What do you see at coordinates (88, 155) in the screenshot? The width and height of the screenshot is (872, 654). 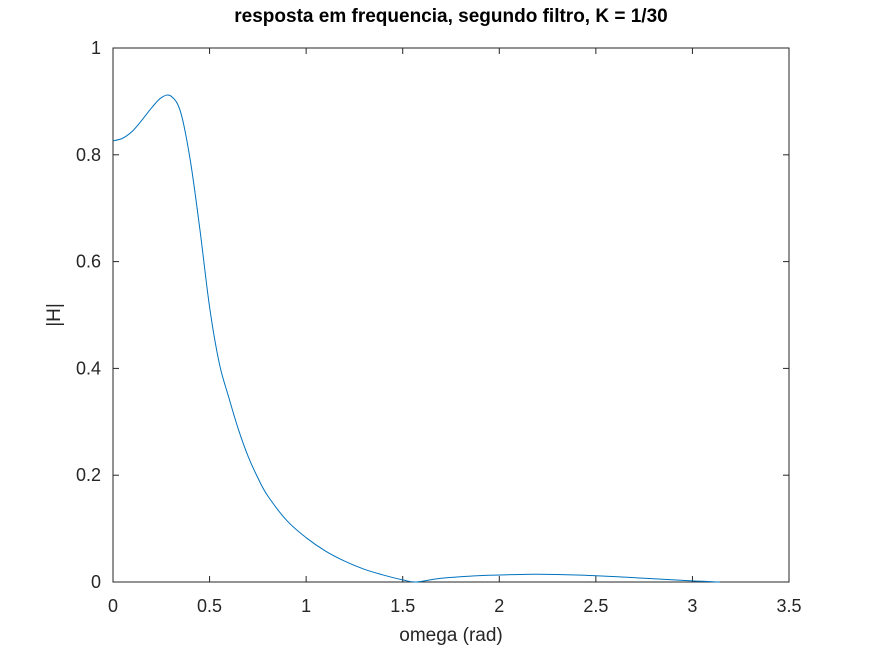 I see `y-tick-label: 0.8` at bounding box center [88, 155].